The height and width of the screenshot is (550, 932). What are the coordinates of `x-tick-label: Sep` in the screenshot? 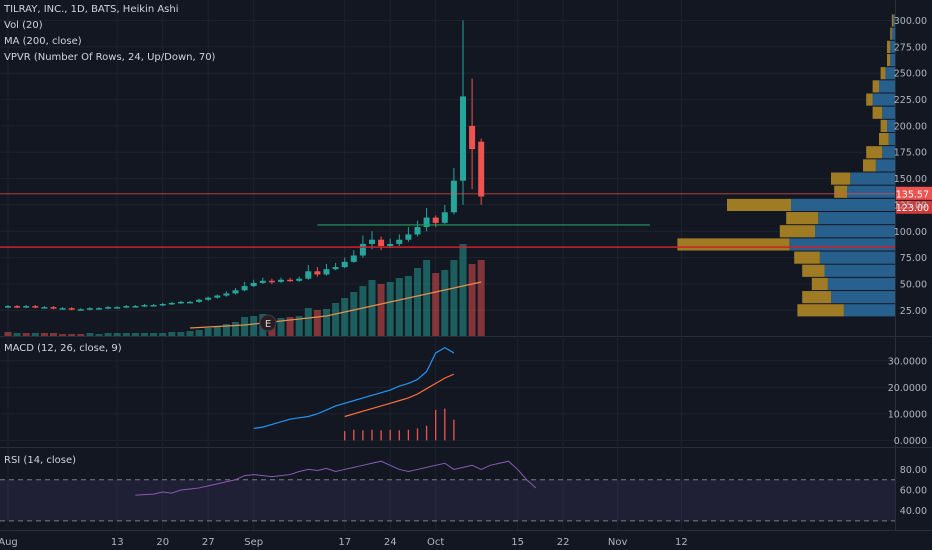 It's located at (253, 542).